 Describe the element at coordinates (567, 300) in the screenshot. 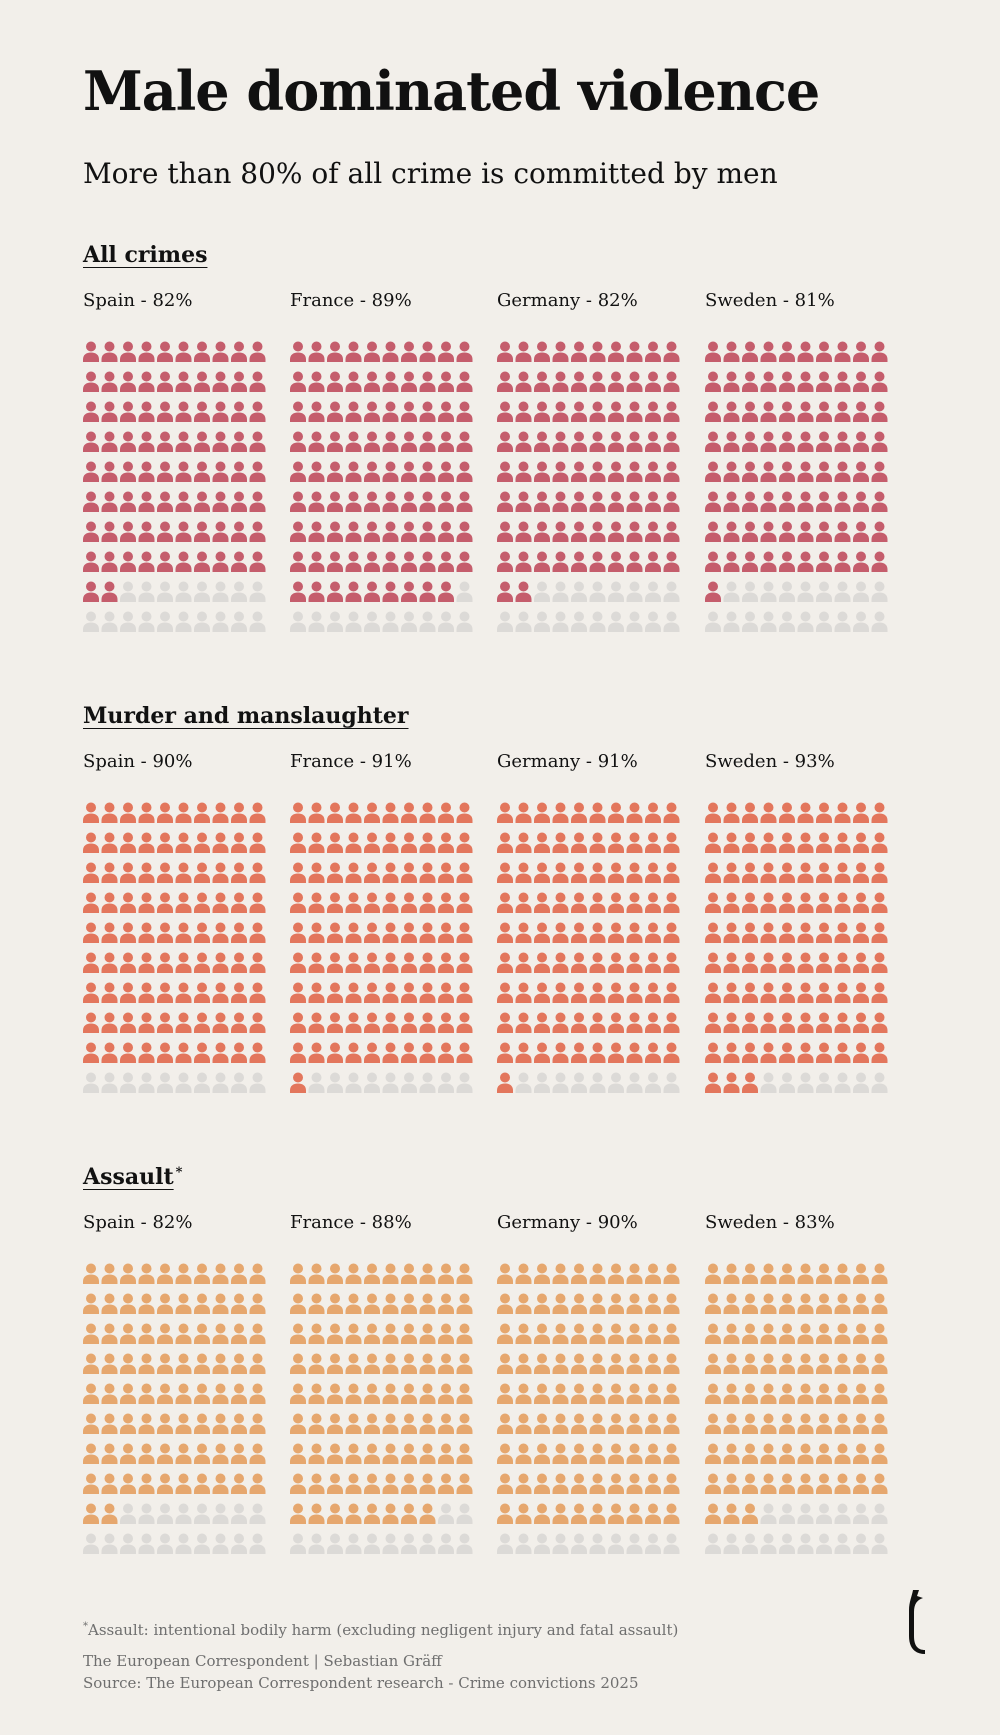

I see `country-label: Germany - 82%` at that location.